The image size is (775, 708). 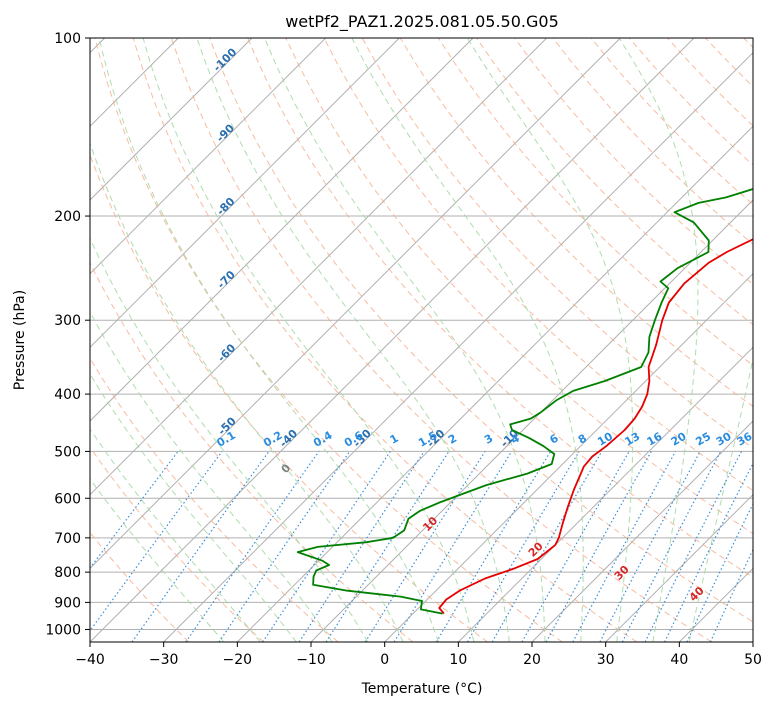 What do you see at coordinates (67, 573) in the screenshot?
I see `y-tick-label: 800` at bounding box center [67, 573].